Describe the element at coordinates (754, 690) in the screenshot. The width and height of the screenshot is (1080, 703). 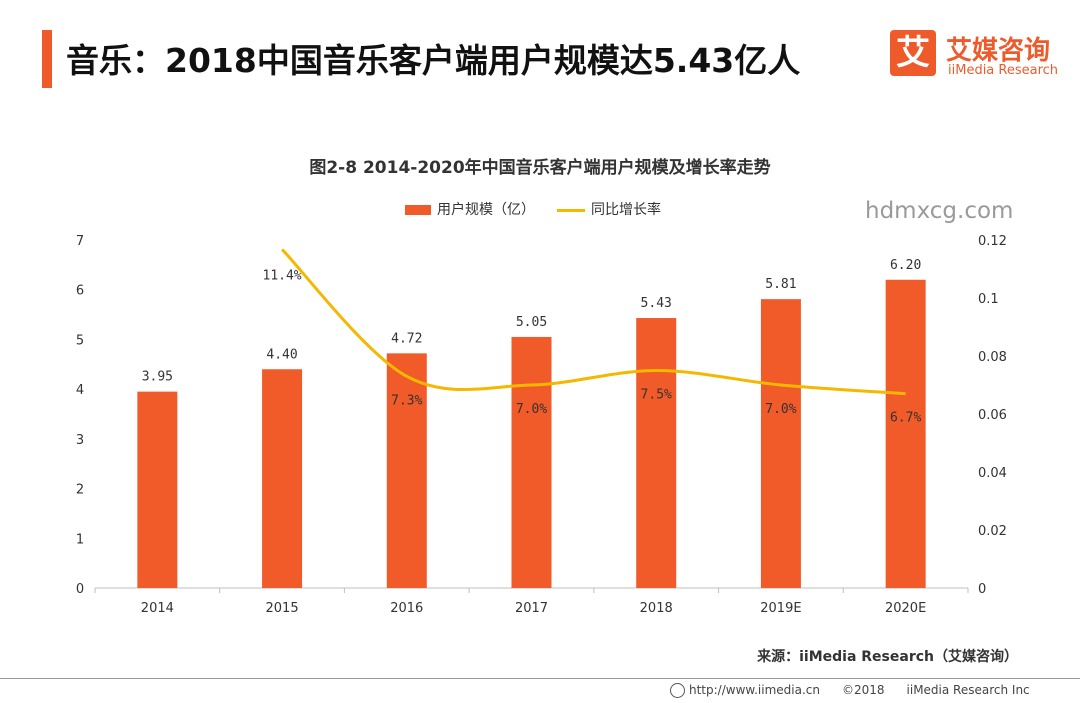
I see `footer-url: http://www.iimedia.cn` at that location.